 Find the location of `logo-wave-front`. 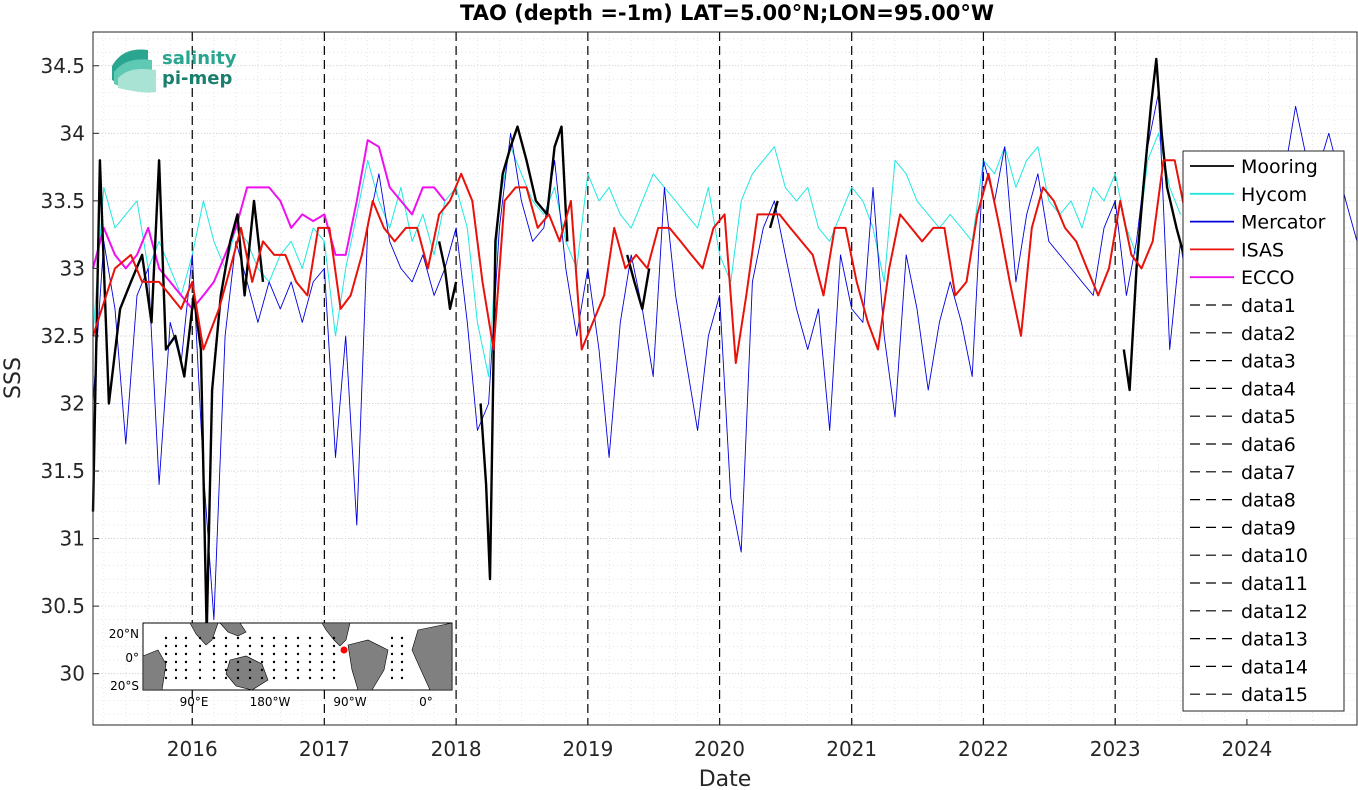

logo-wave-front is located at coordinates (137, 80).